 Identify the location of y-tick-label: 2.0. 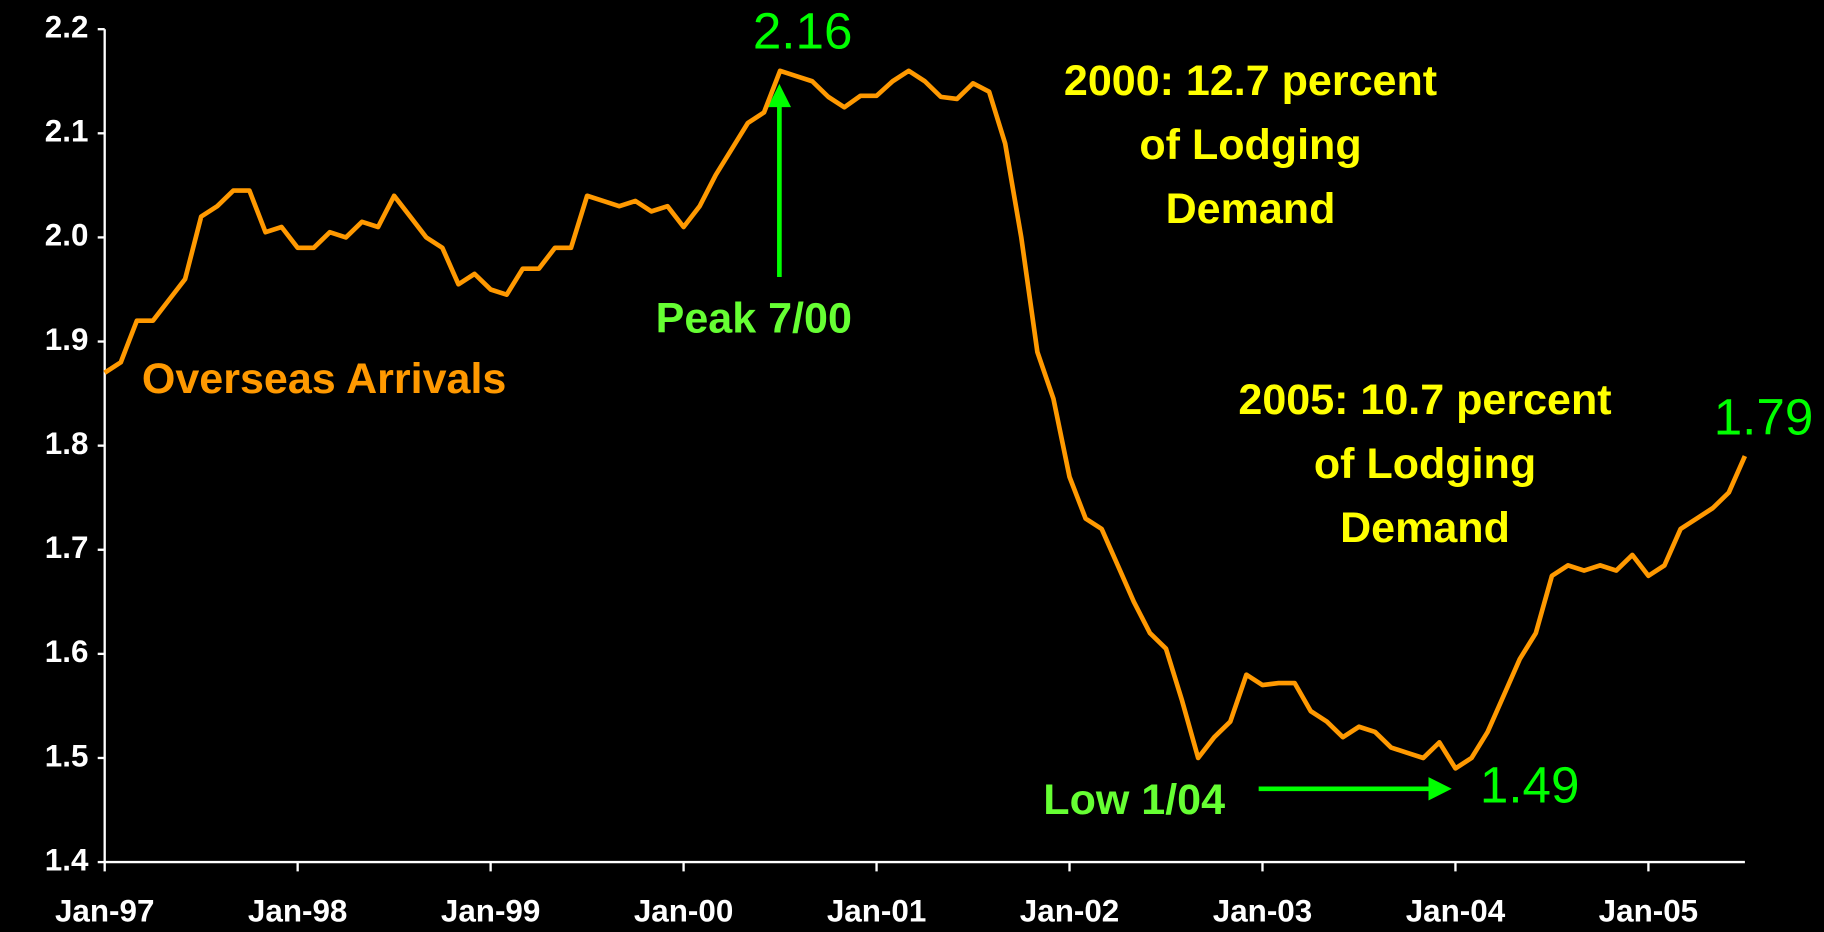
(67, 235).